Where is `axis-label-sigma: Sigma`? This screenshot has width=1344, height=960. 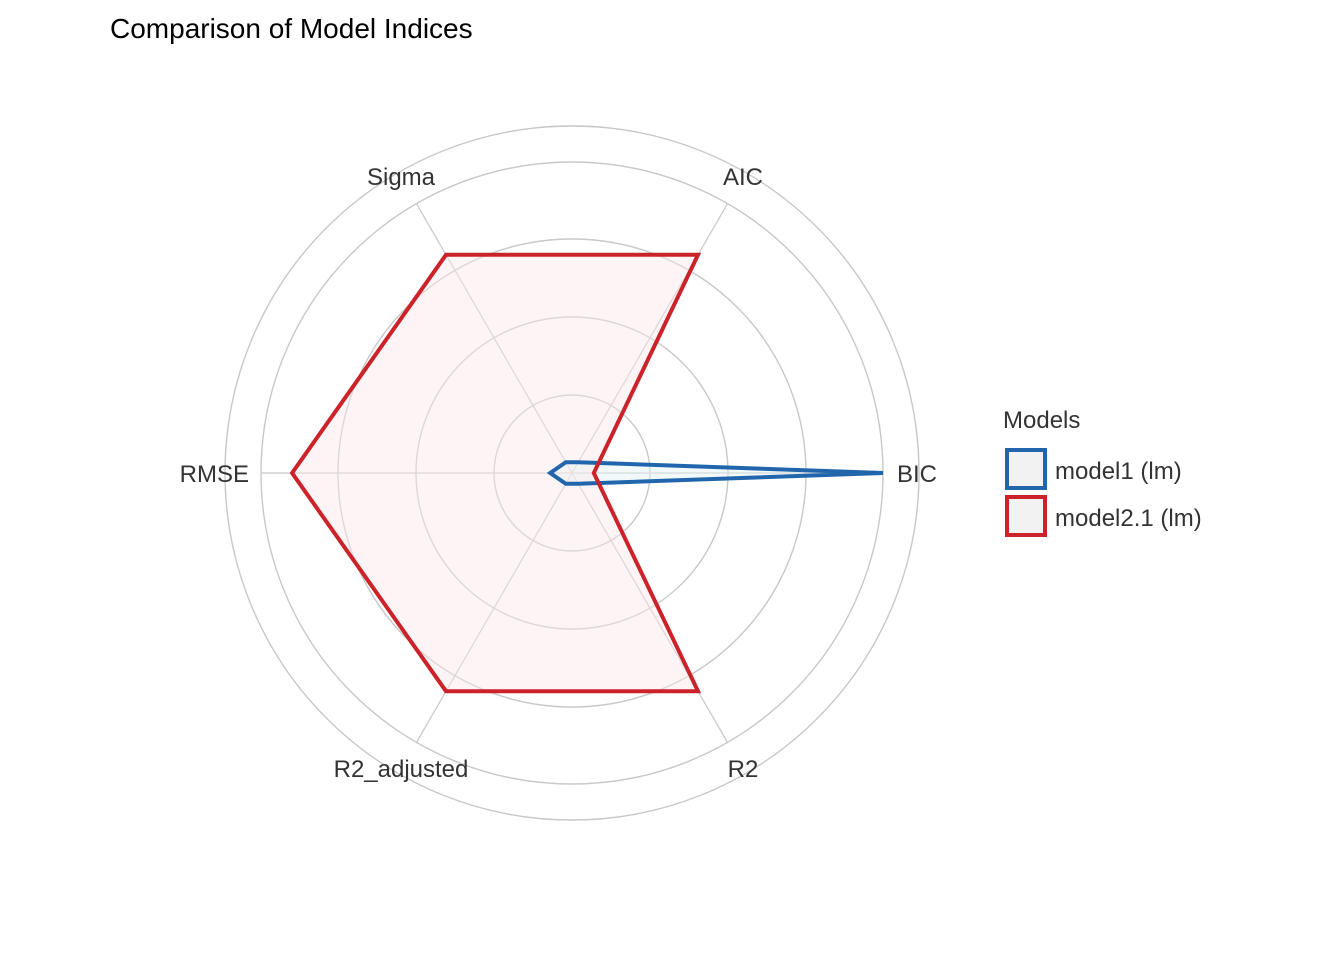
axis-label-sigma: Sigma is located at coordinates (401, 177).